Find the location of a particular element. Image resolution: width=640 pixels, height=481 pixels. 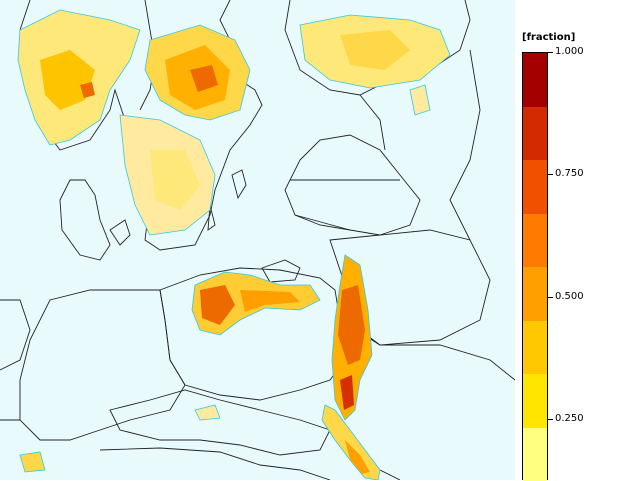

colorbar is located at coordinates (535, 266).